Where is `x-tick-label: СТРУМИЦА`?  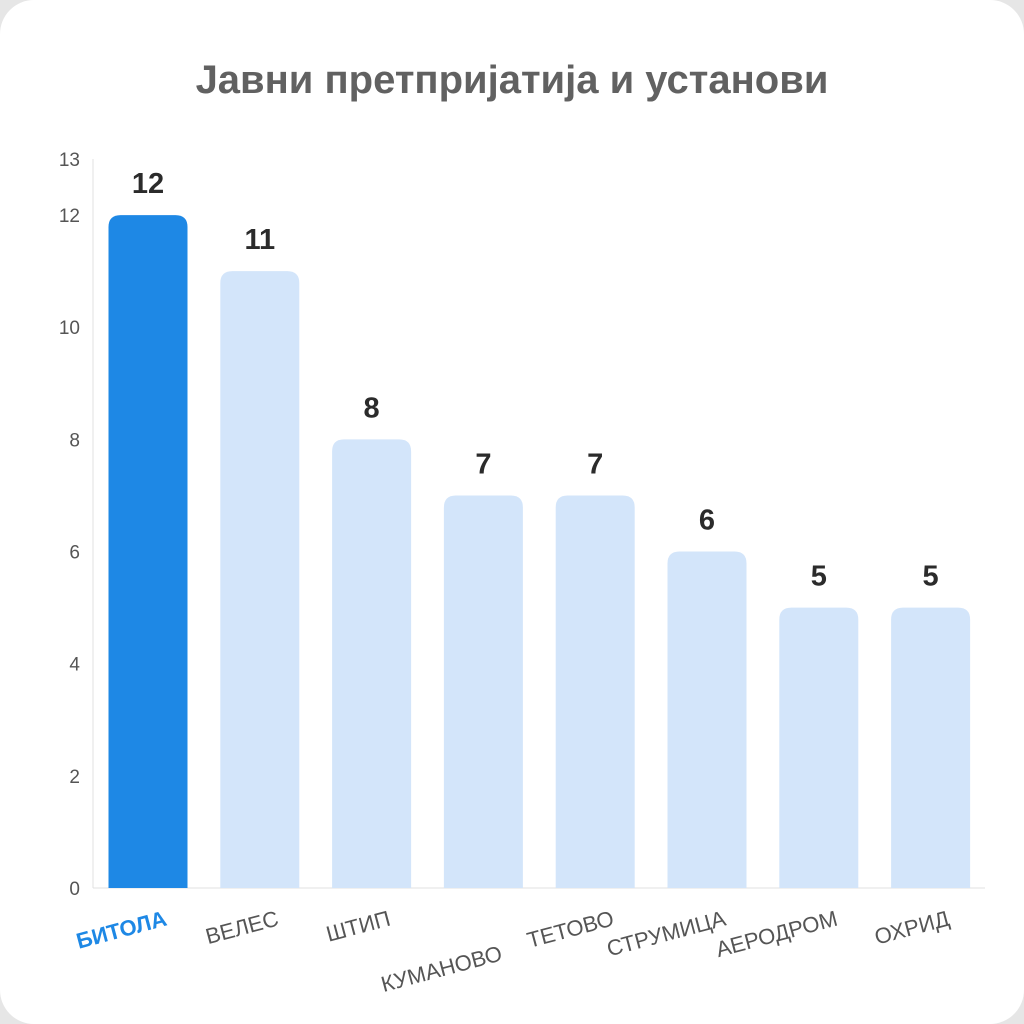
x-tick-label: СТРУМИЦА is located at coordinates (666, 934).